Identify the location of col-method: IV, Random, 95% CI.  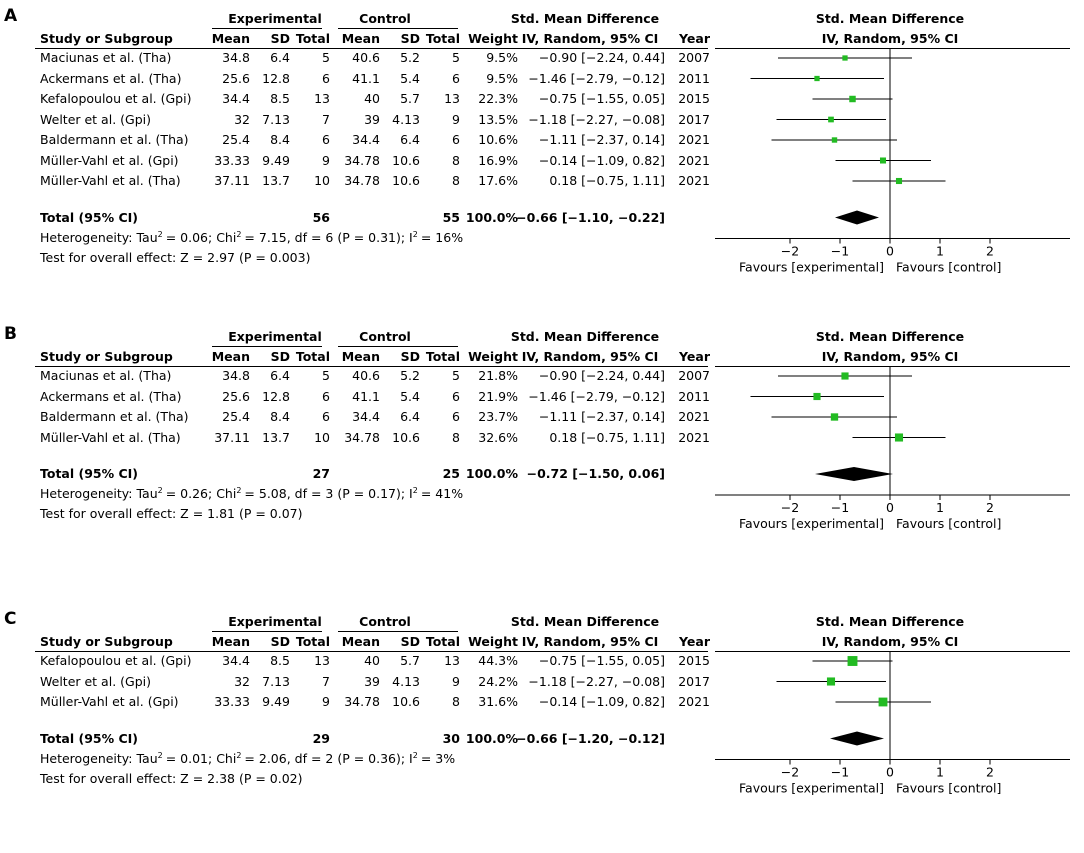
(590, 356).